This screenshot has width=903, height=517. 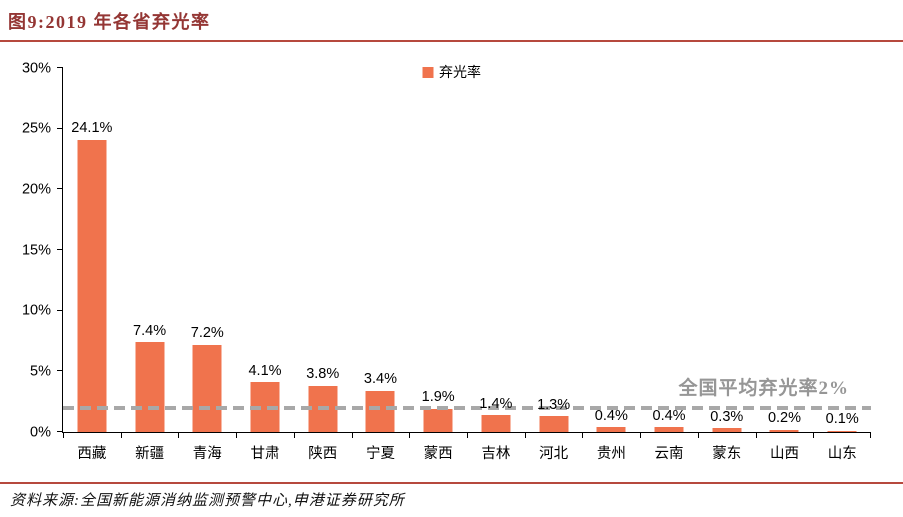 What do you see at coordinates (207, 265) in the screenshot?
I see `bar-column: 7.2% 青海` at bounding box center [207, 265].